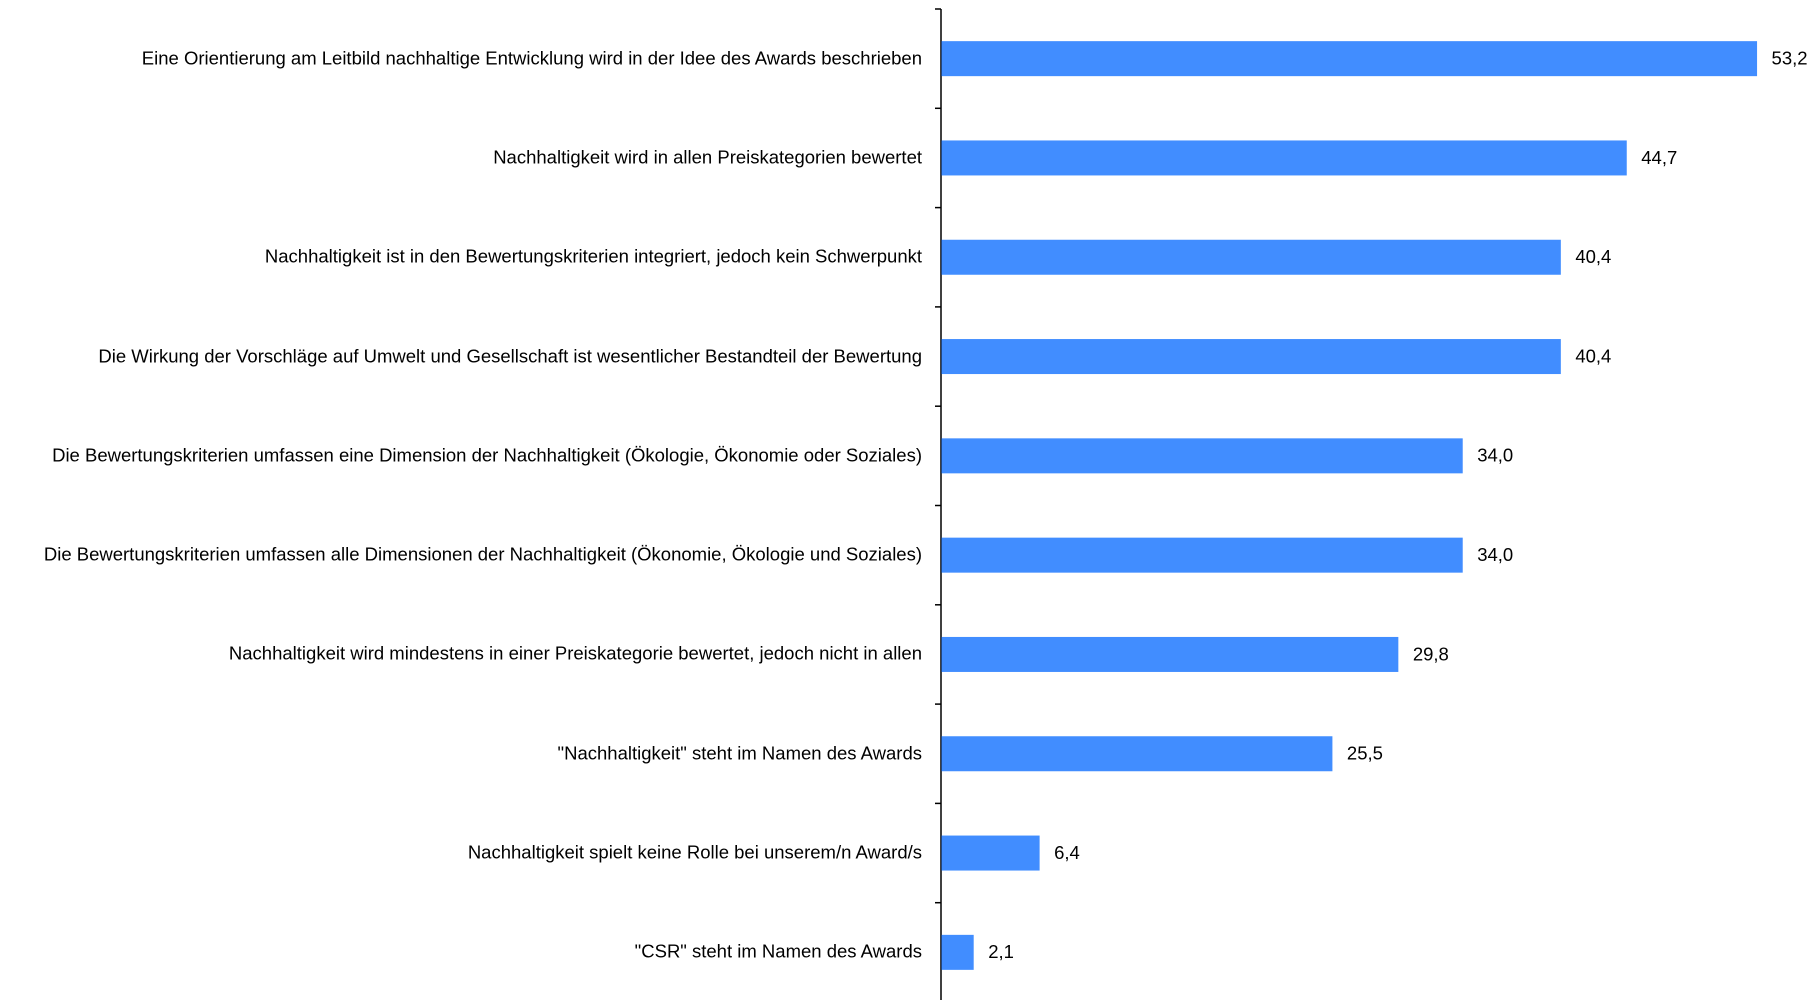 The width and height of the screenshot is (1820, 1000). I want to click on value-label: 29,8, so click(1431, 653).